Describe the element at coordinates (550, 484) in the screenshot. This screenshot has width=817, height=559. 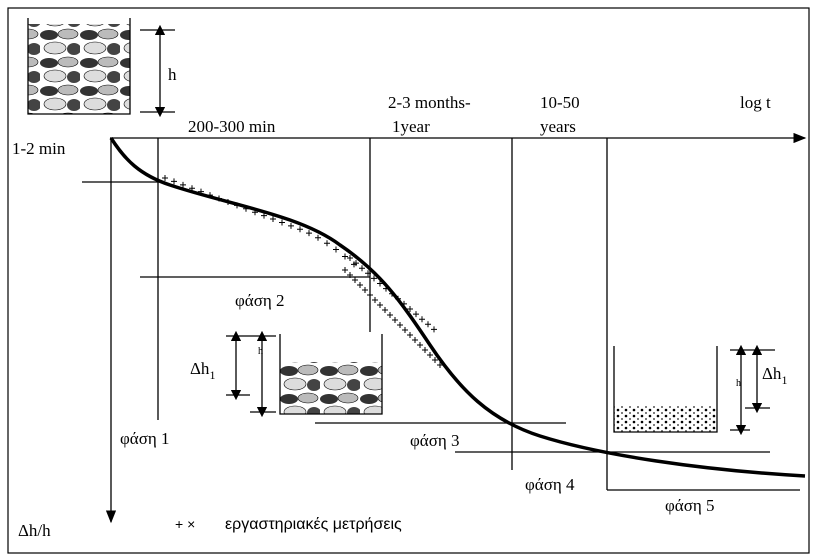
I see `label: φάση 4` at that location.